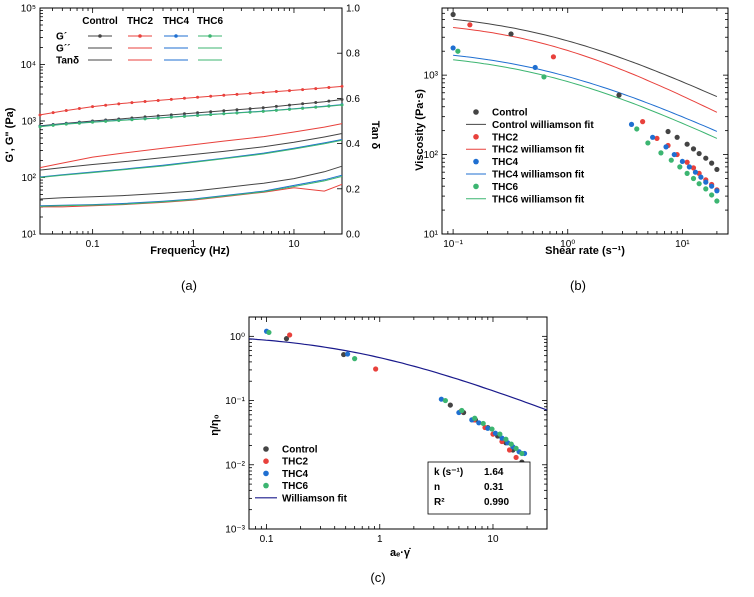 This screenshot has width=754, height=597. What do you see at coordinates (267, 539) in the screenshot?
I see `panel-c-xtick-label: 0.1` at bounding box center [267, 539].